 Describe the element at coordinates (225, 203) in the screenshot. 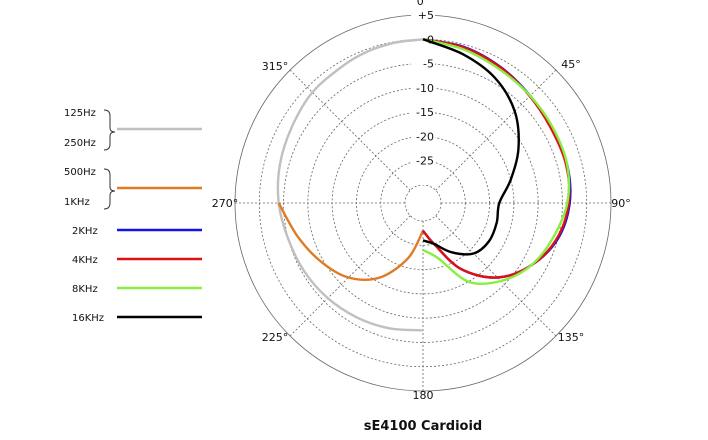

I see `angle-label: 270°` at that location.